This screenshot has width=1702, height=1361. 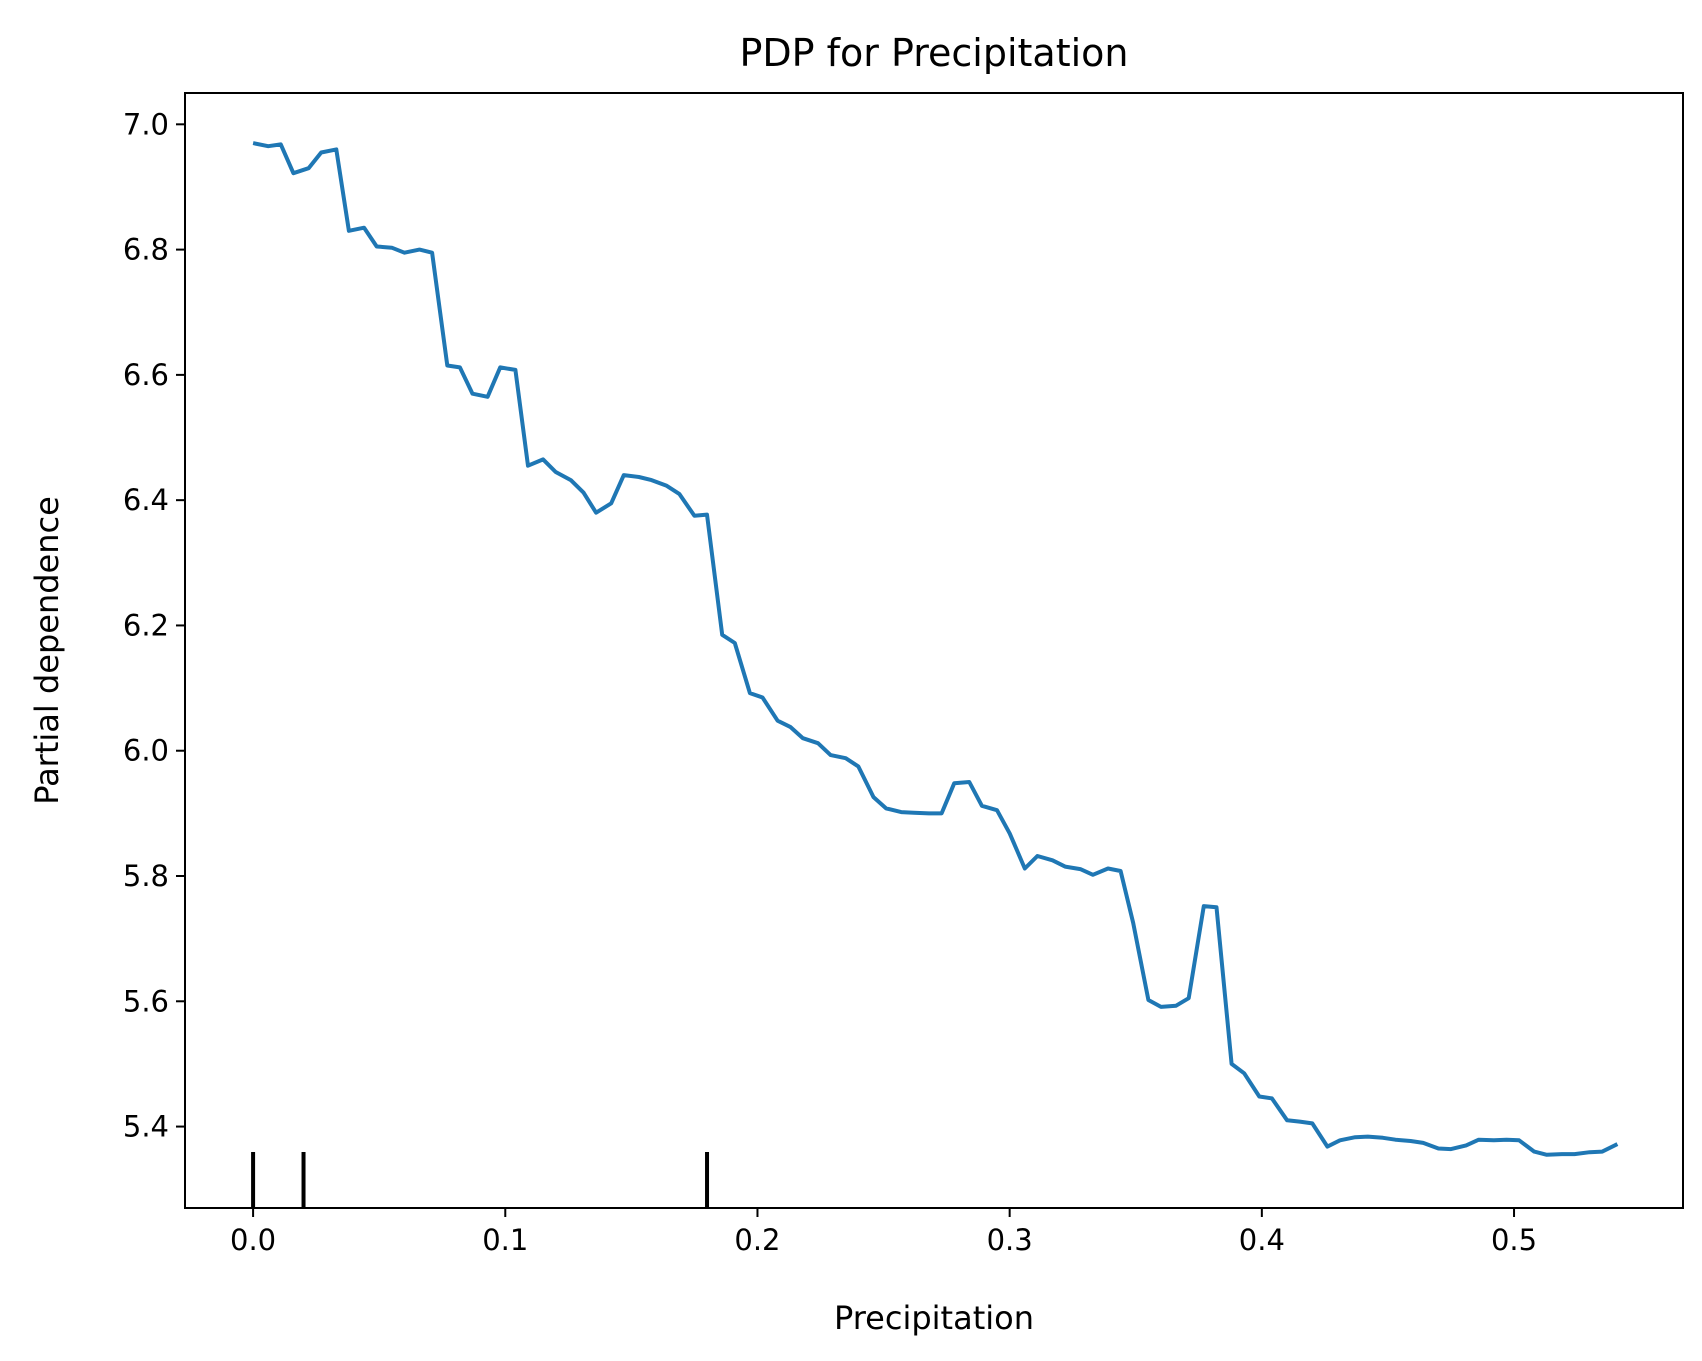 I want to click on y-axis-ticks: 5.4 5.6 5.8 6.0 6.2 6.4 6.6 6.8 7.0, so click(x=154, y=625).